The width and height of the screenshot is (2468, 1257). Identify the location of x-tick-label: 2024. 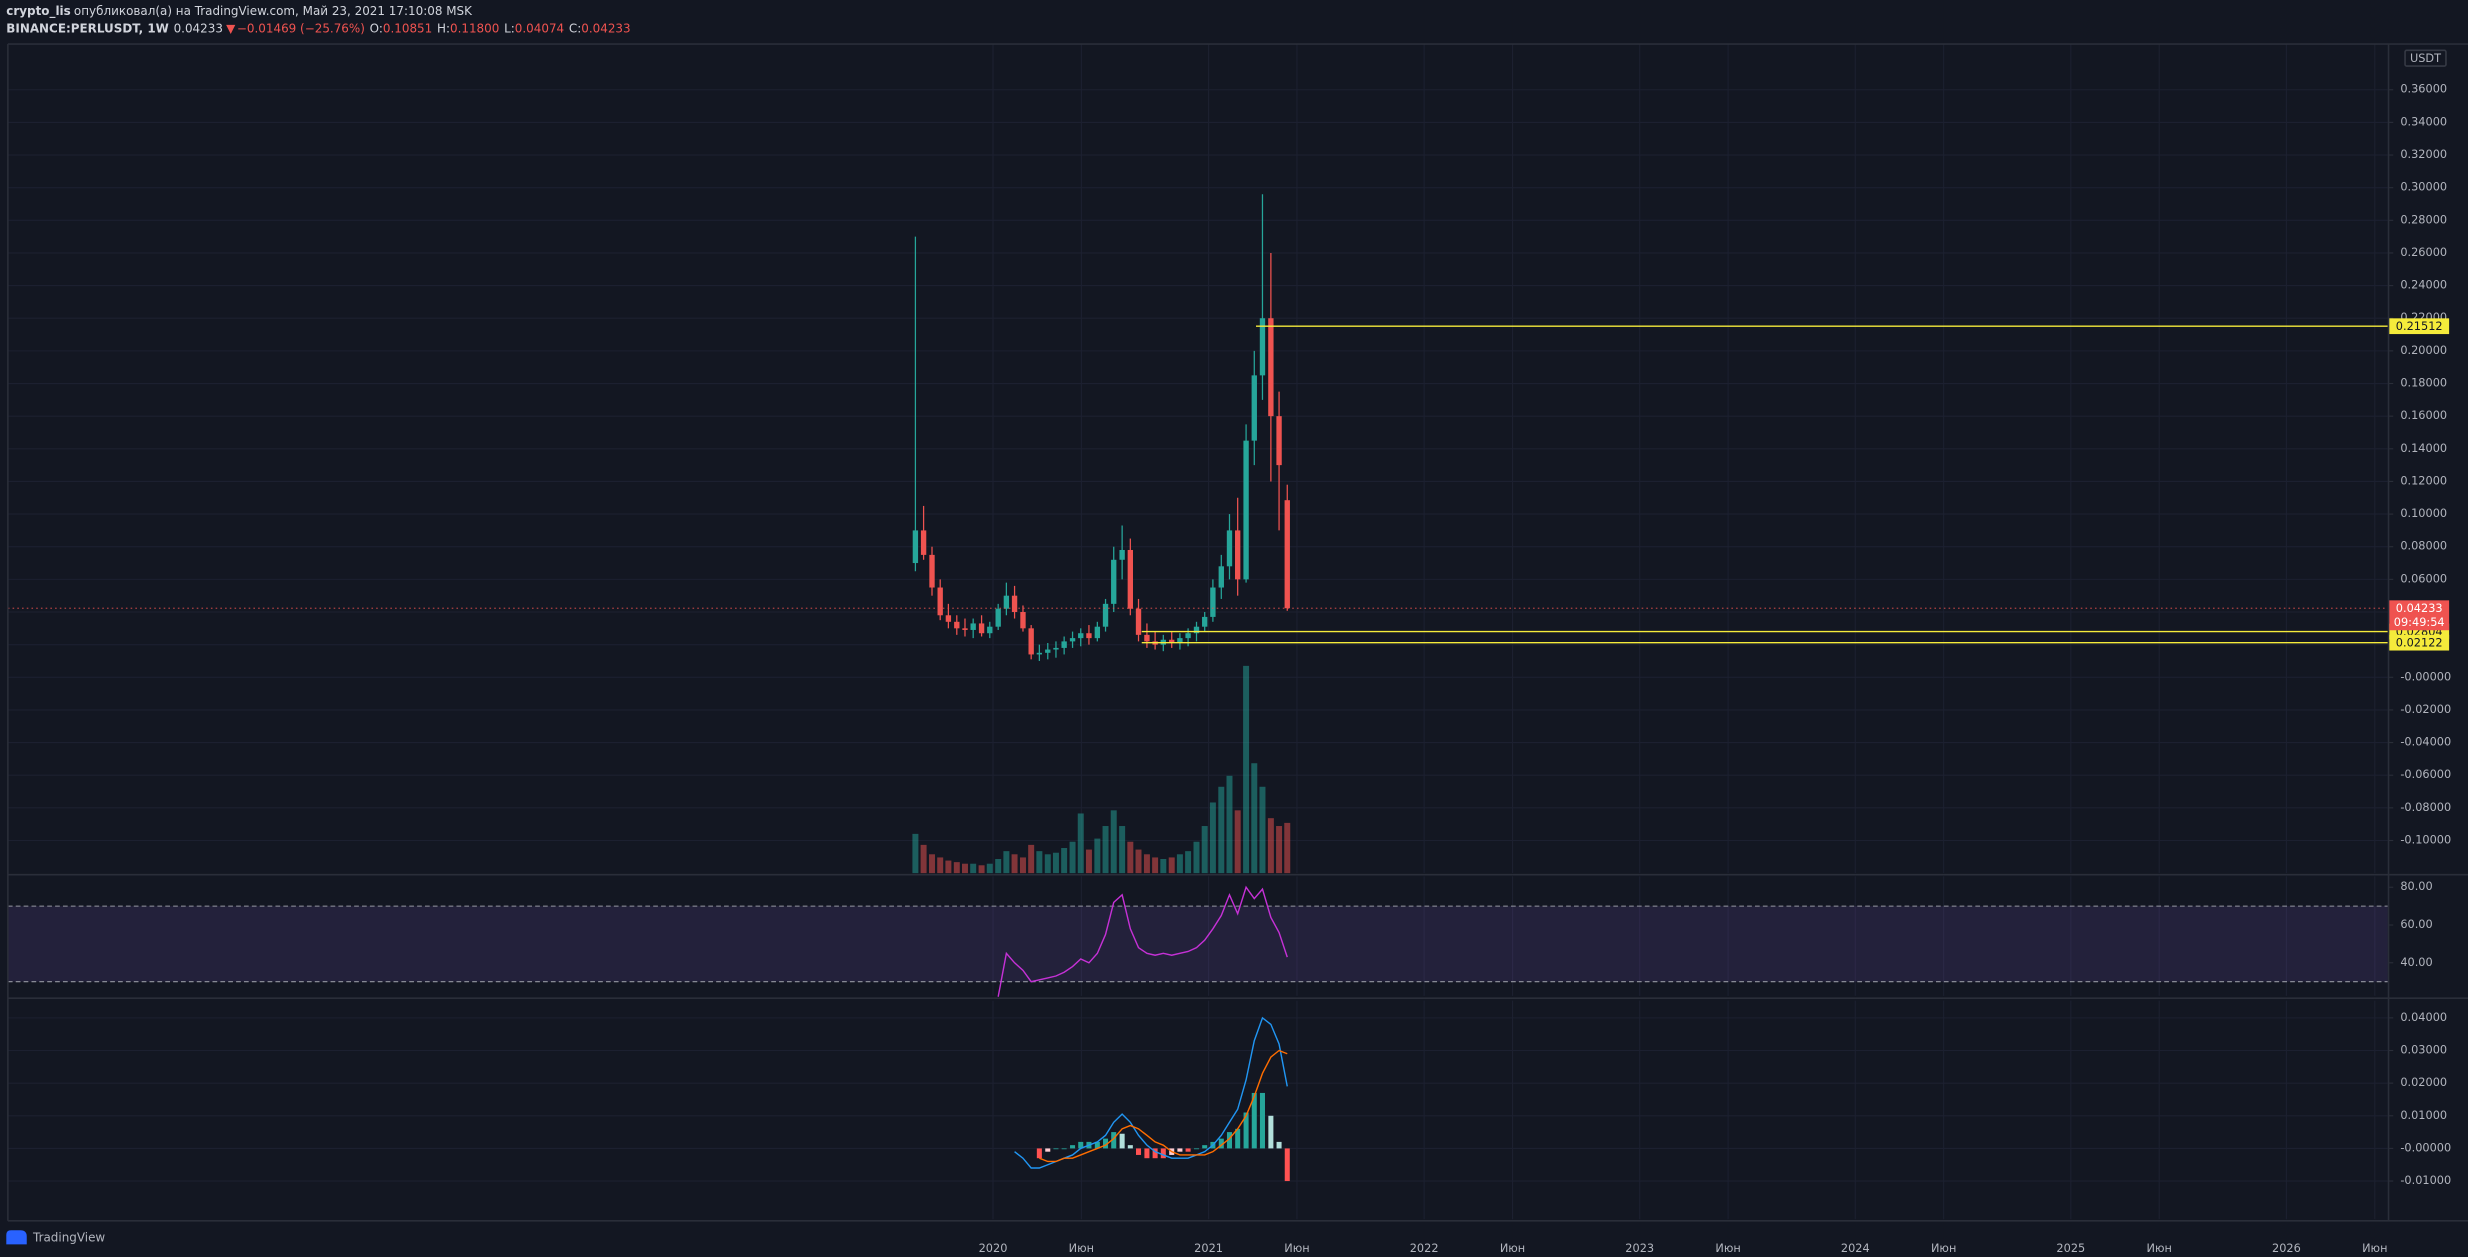
(1855, 1248).